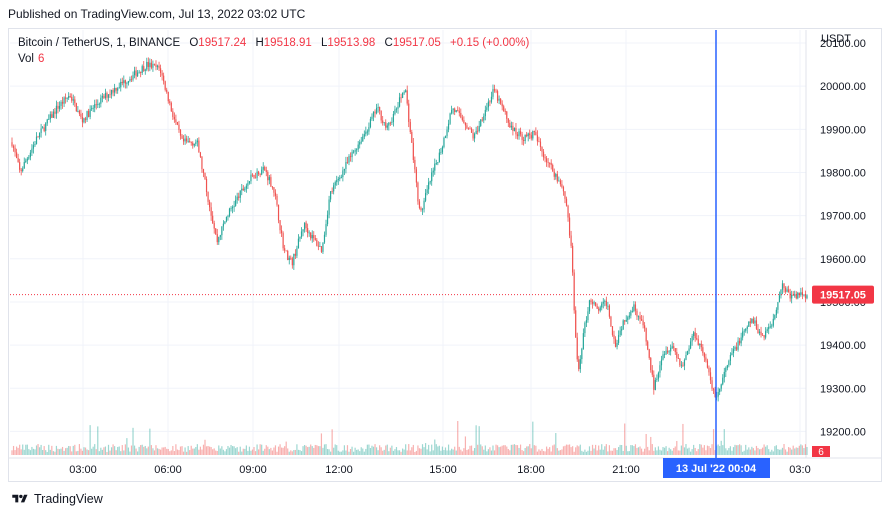  I want to click on volume-value: 6, so click(41, 59).